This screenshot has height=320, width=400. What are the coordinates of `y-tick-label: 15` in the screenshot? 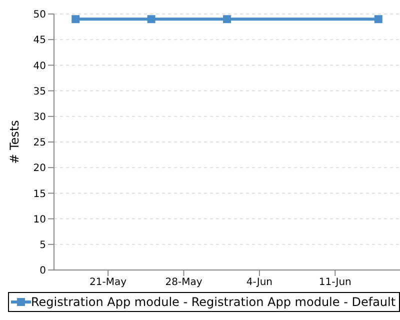 It's located at (39, 194).